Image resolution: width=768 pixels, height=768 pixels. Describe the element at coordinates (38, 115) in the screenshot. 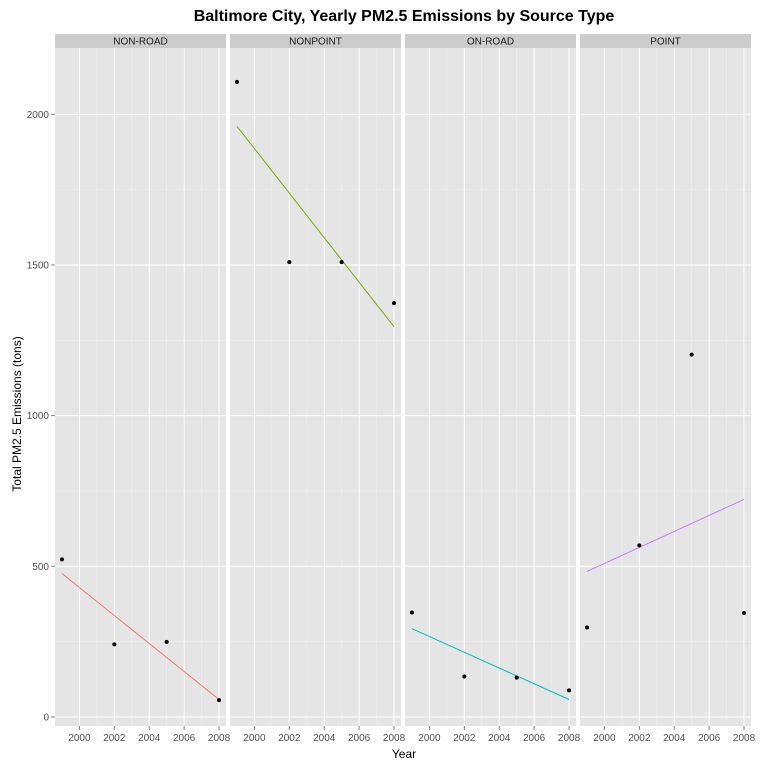

I see `y-tick-label: 2000` at that location.